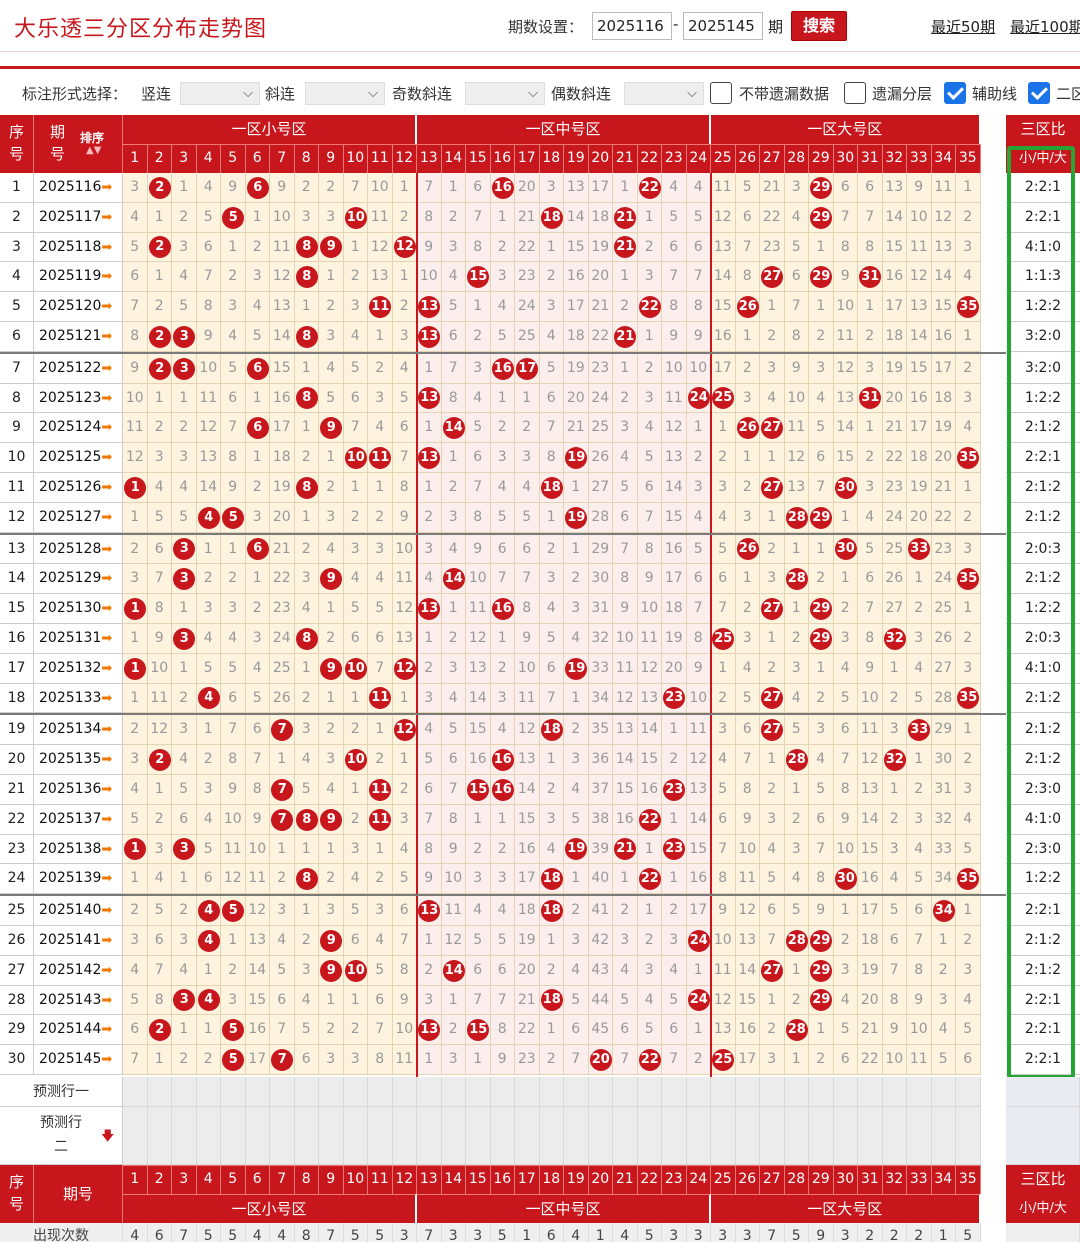  Describe the element at coordinates (78, 1030) in the screenshot. I see `row-period: 2025144➡` at that location.